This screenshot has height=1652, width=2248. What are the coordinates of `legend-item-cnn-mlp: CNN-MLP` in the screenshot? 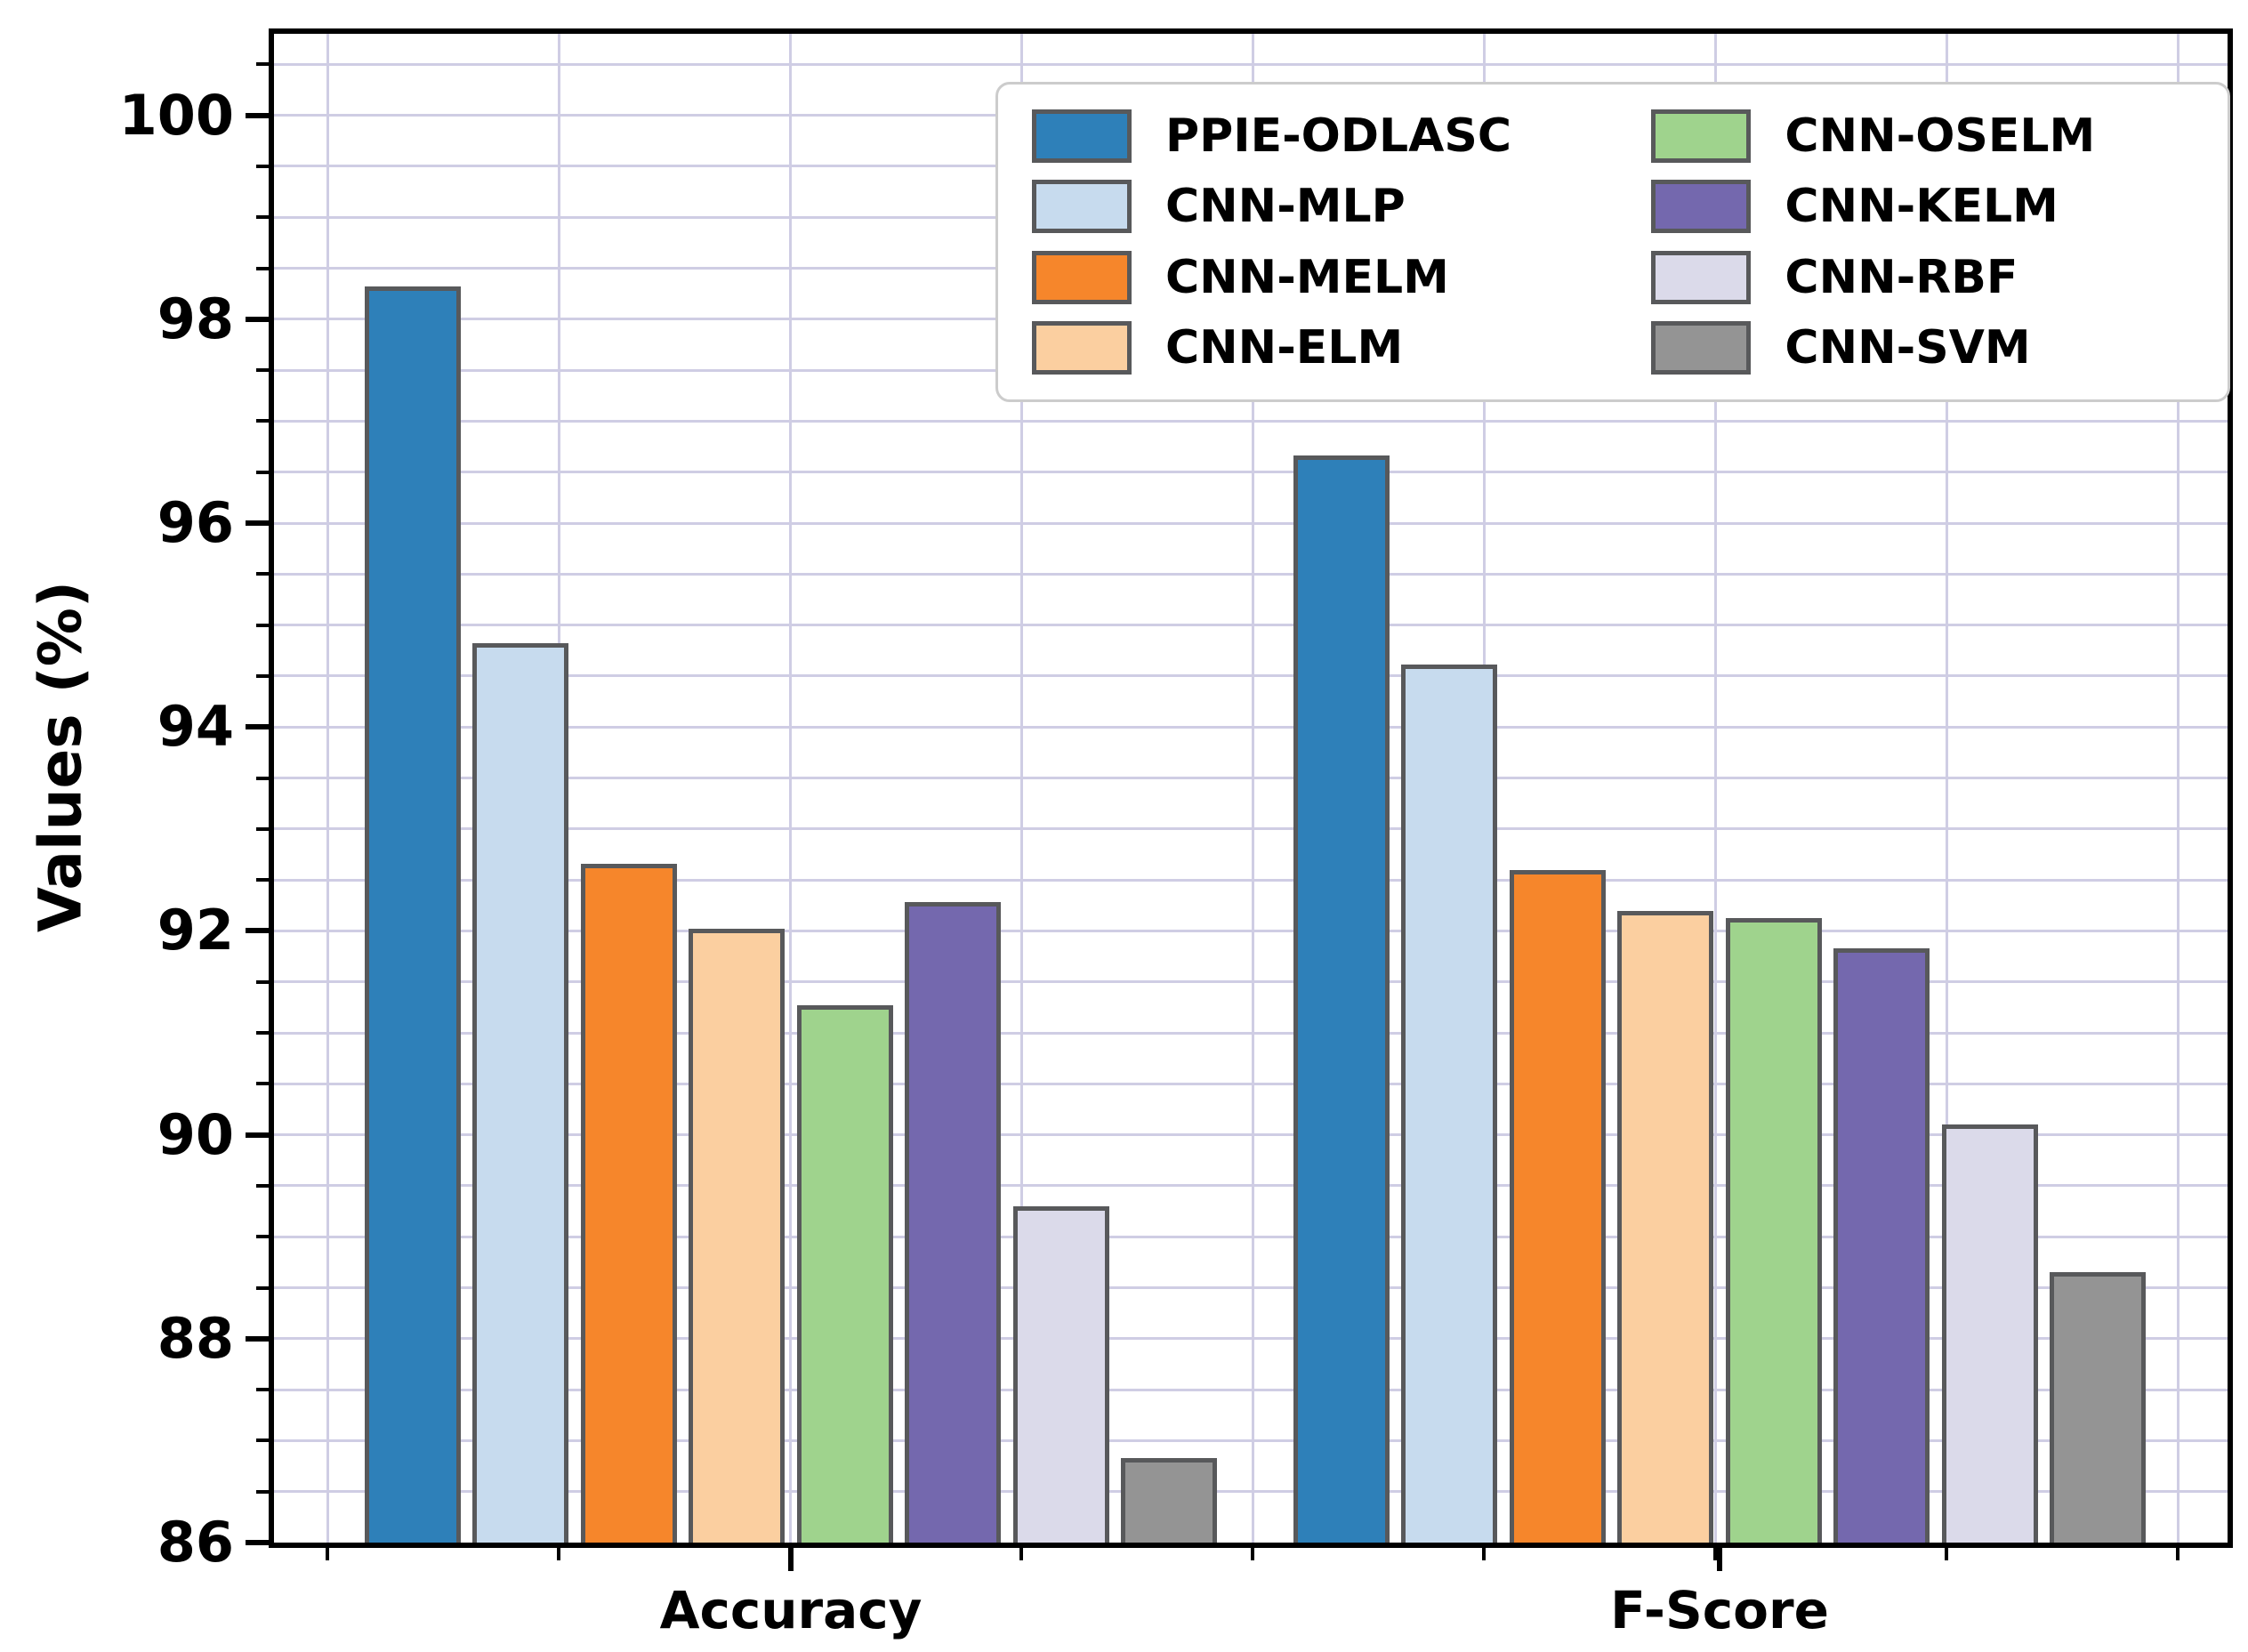 It's located at (1341, 207).